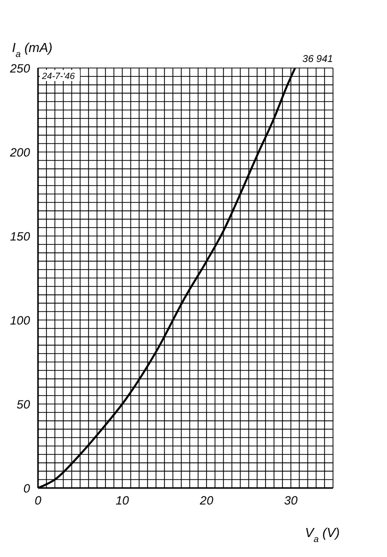  What do you see at coordinates (20, 236) in the screenshot?
I see `y-tick-label: 150` at bounding box center [20, 236].